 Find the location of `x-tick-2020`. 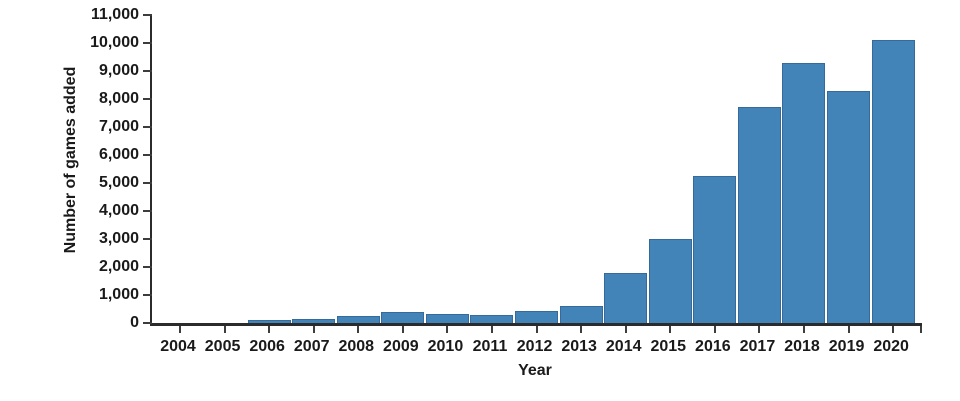

x-tick-2020 is located at coordinates (893, 329).